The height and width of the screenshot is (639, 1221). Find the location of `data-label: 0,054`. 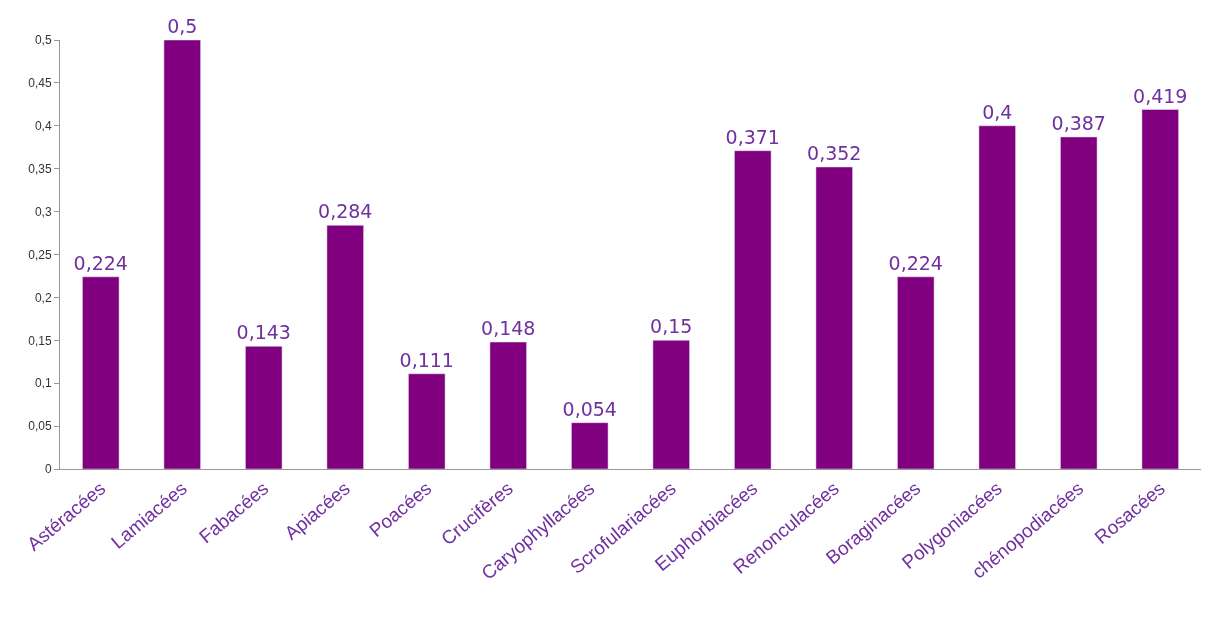

data-label: 0,054 is located at coordinates (589, 408).